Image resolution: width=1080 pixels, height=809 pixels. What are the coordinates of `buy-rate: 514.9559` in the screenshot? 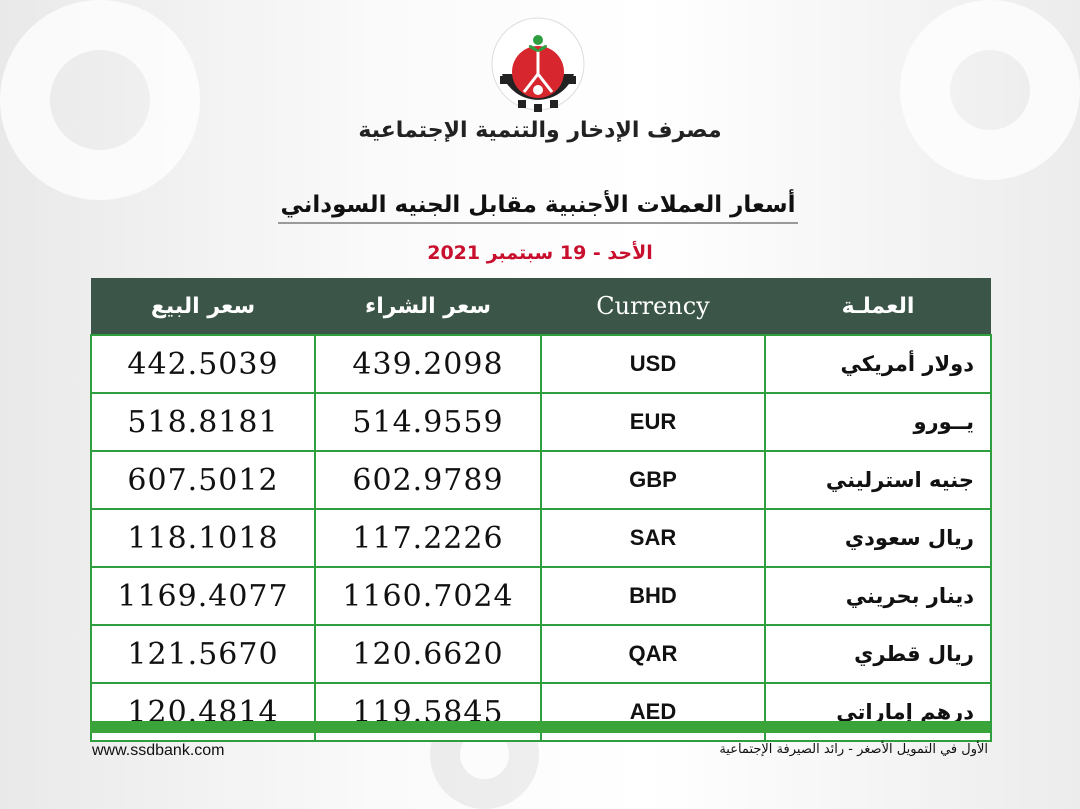 It's located at (428, 422).